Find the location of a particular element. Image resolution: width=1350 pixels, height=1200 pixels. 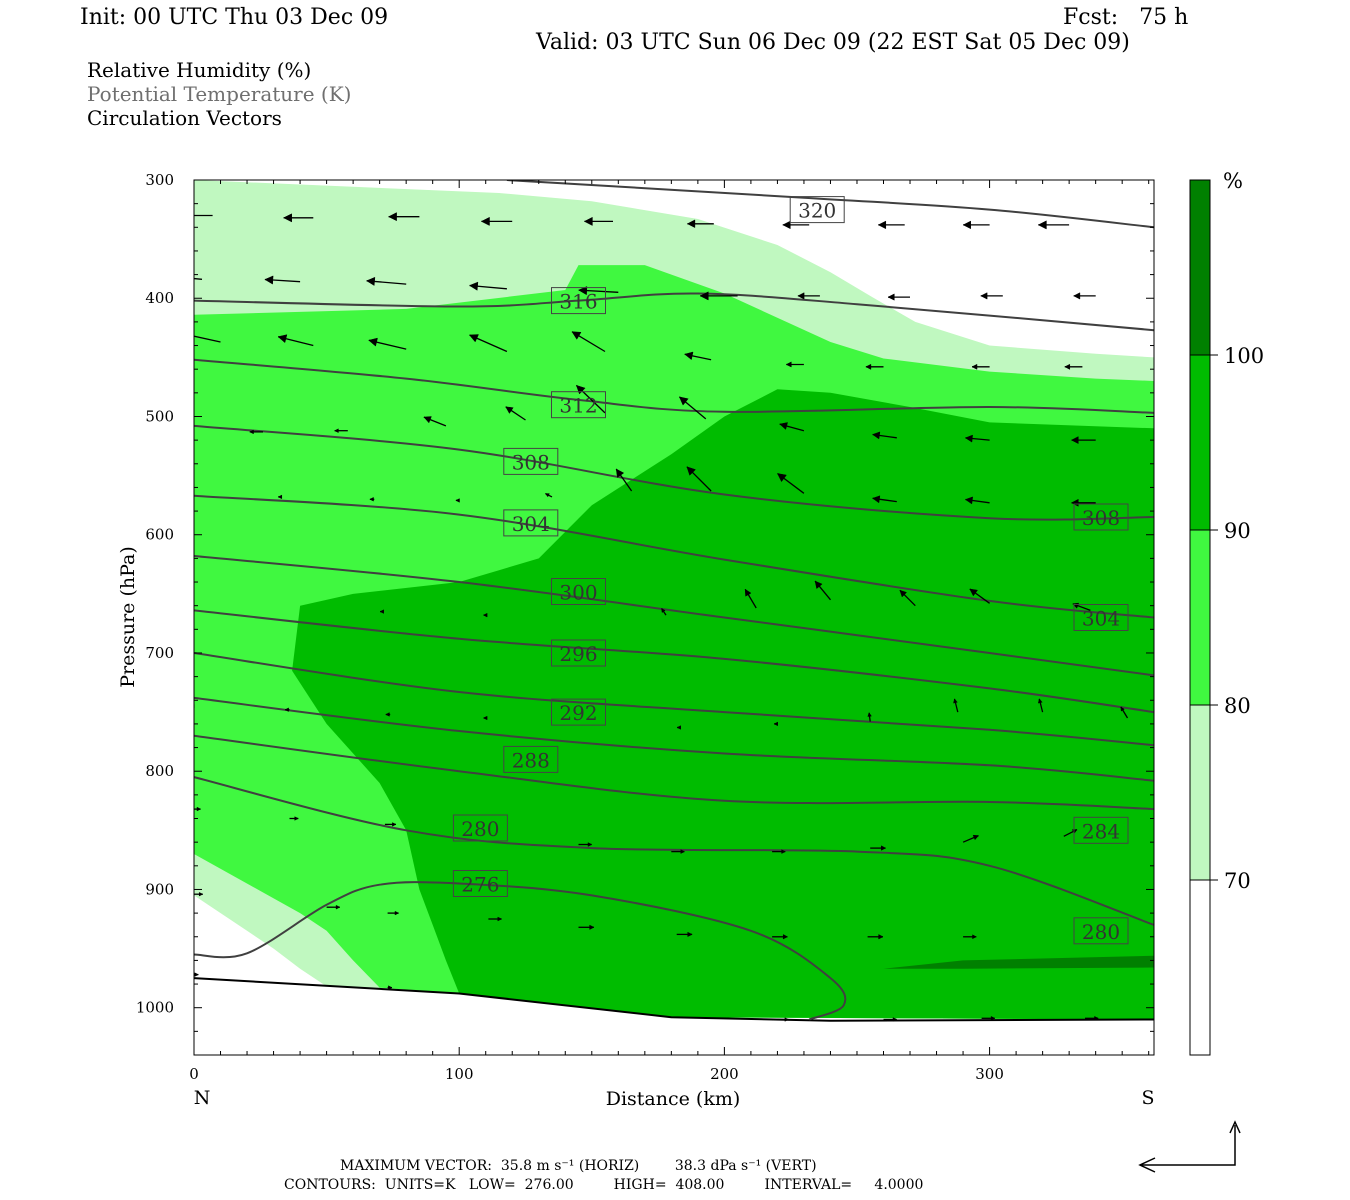

terrain-layer is located at coordinates (674, 1016).